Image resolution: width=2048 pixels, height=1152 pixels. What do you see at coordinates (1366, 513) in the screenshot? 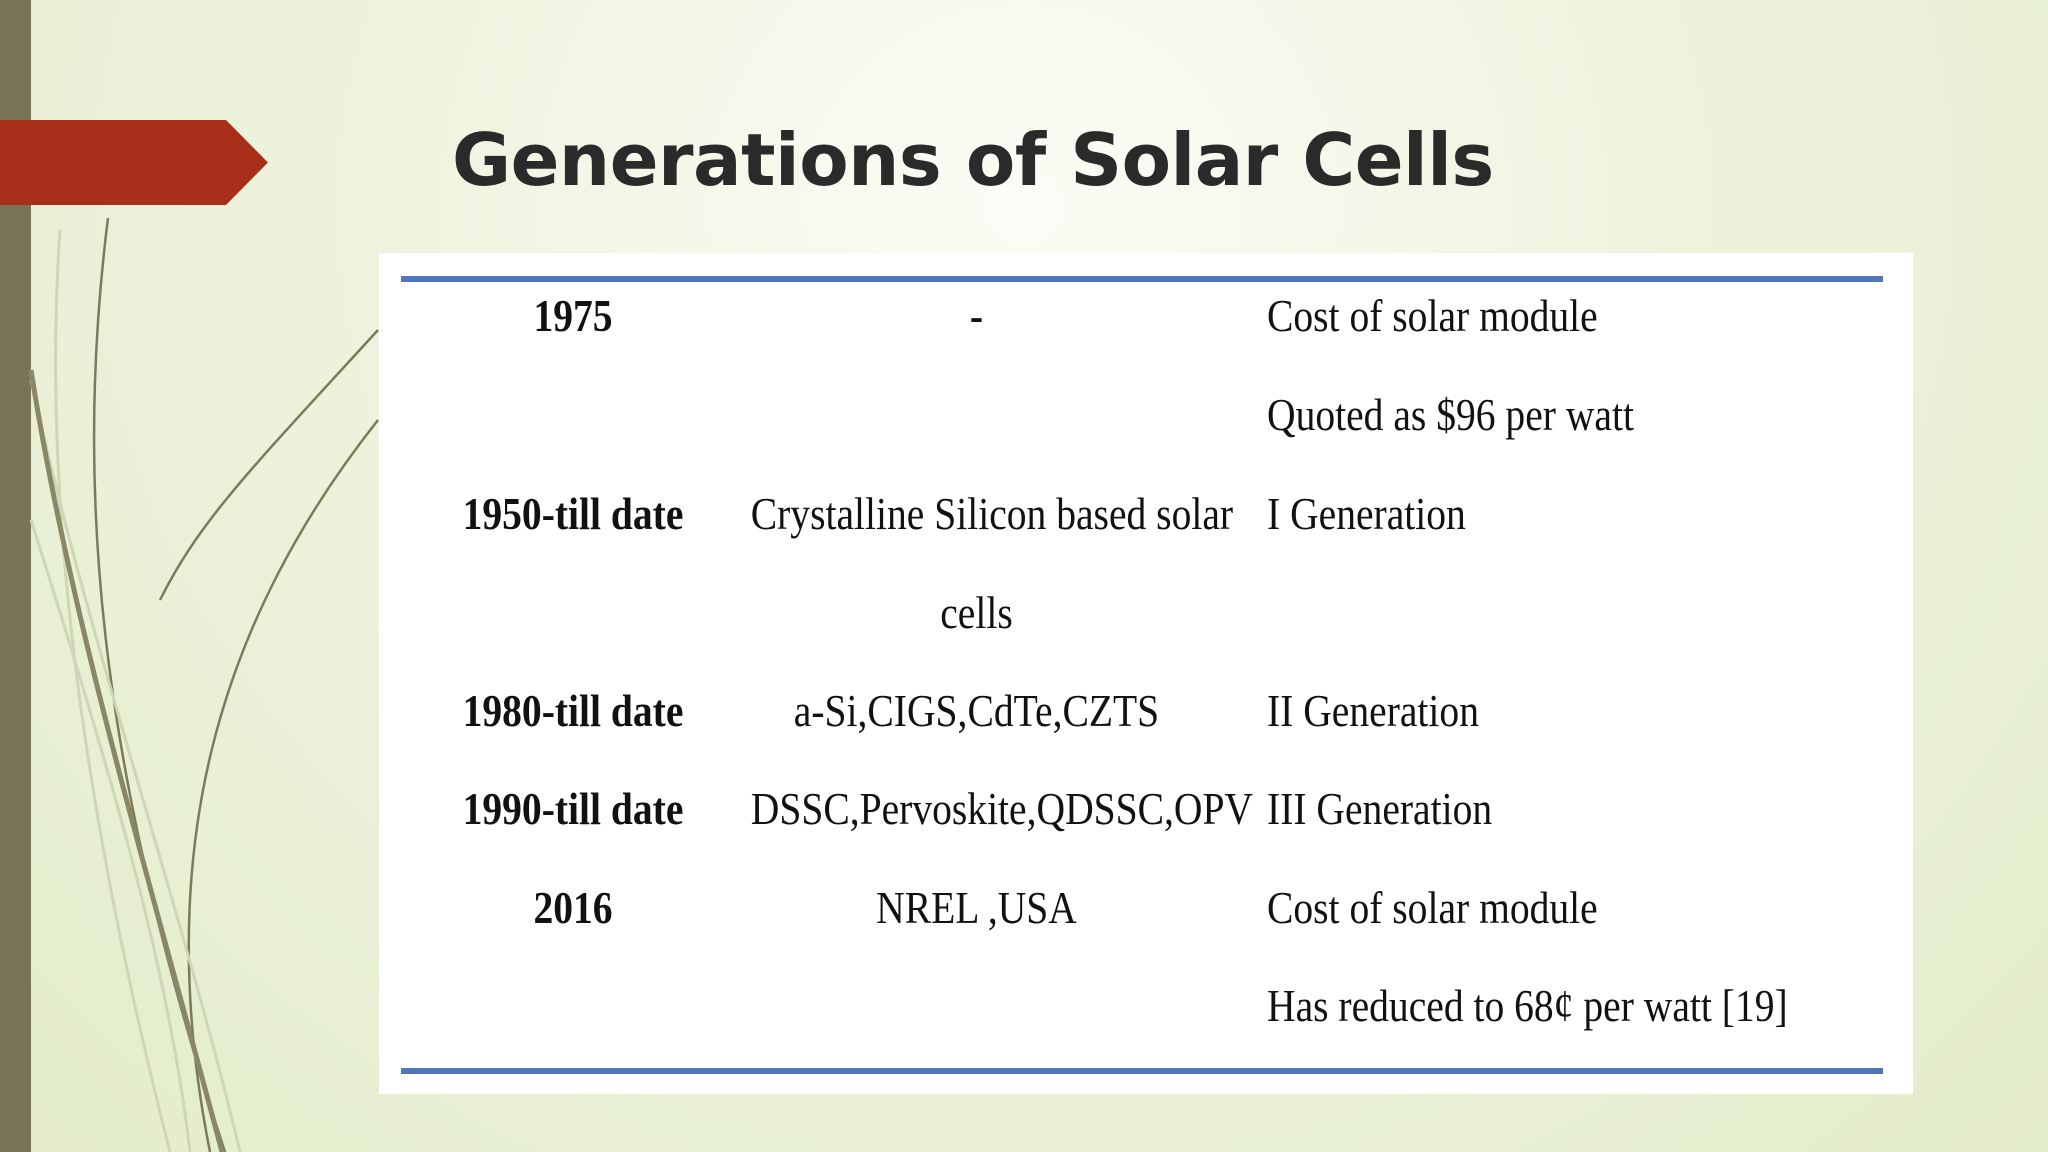
I see `table-cell-description: I Generation` at bounding box center [1366, 513].